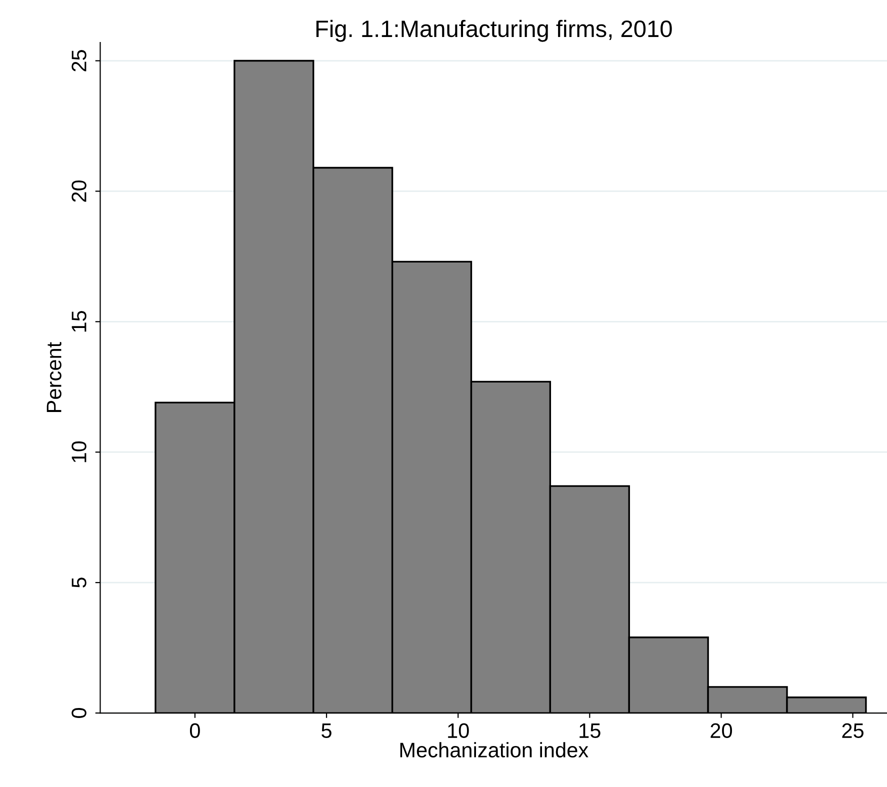 The width and height of the screenshot is (887, 787). I want to click on x-tick-label: 25, so click(853, 730).